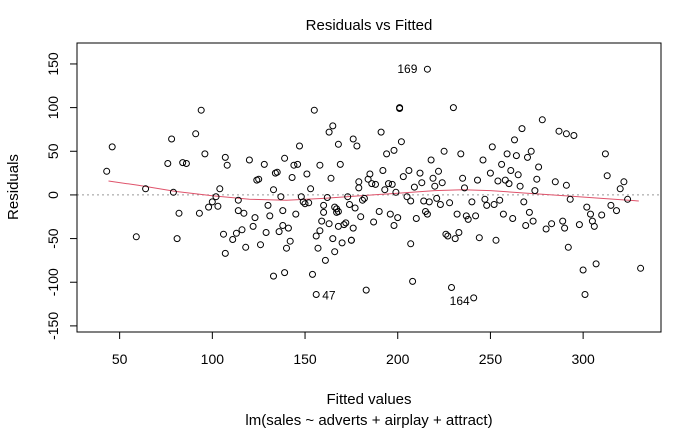 This screenshot has width=700, height=432. Describe the element at coordinates (53, 238) in the screenshot. I see `y-tick-label: -50` at that location.